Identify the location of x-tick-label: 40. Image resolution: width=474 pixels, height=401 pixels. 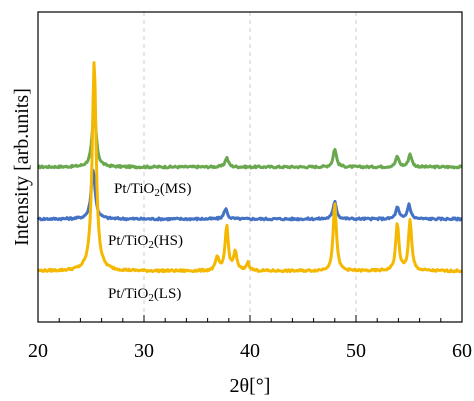
(250, 351).